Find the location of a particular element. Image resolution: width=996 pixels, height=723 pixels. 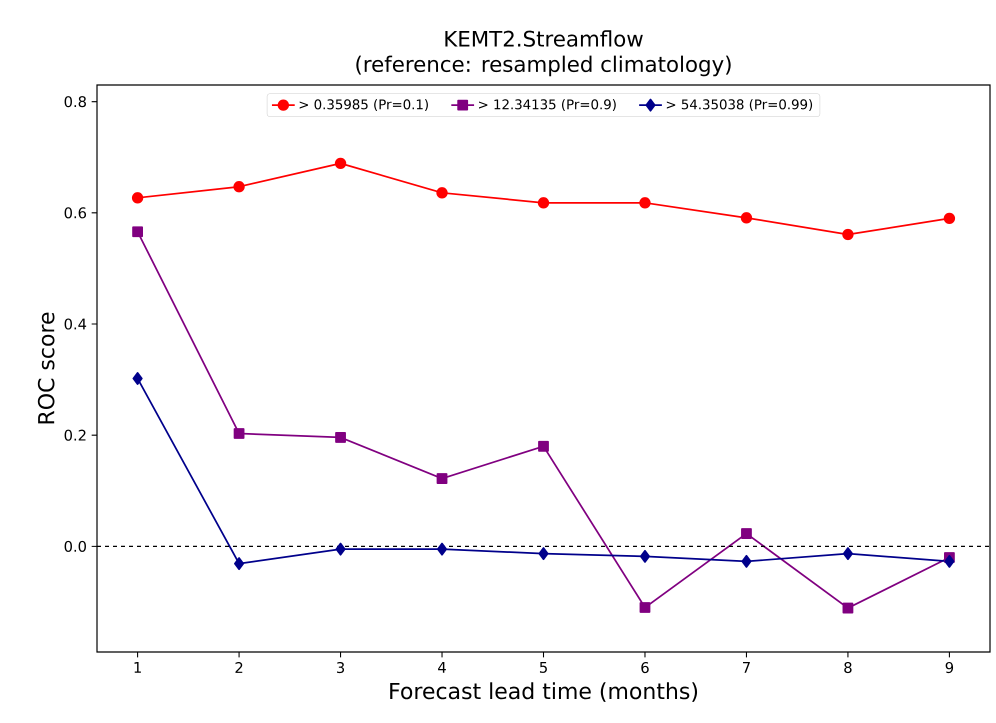

y-tick-label: 0.2 is located at coordinates (75, 435).